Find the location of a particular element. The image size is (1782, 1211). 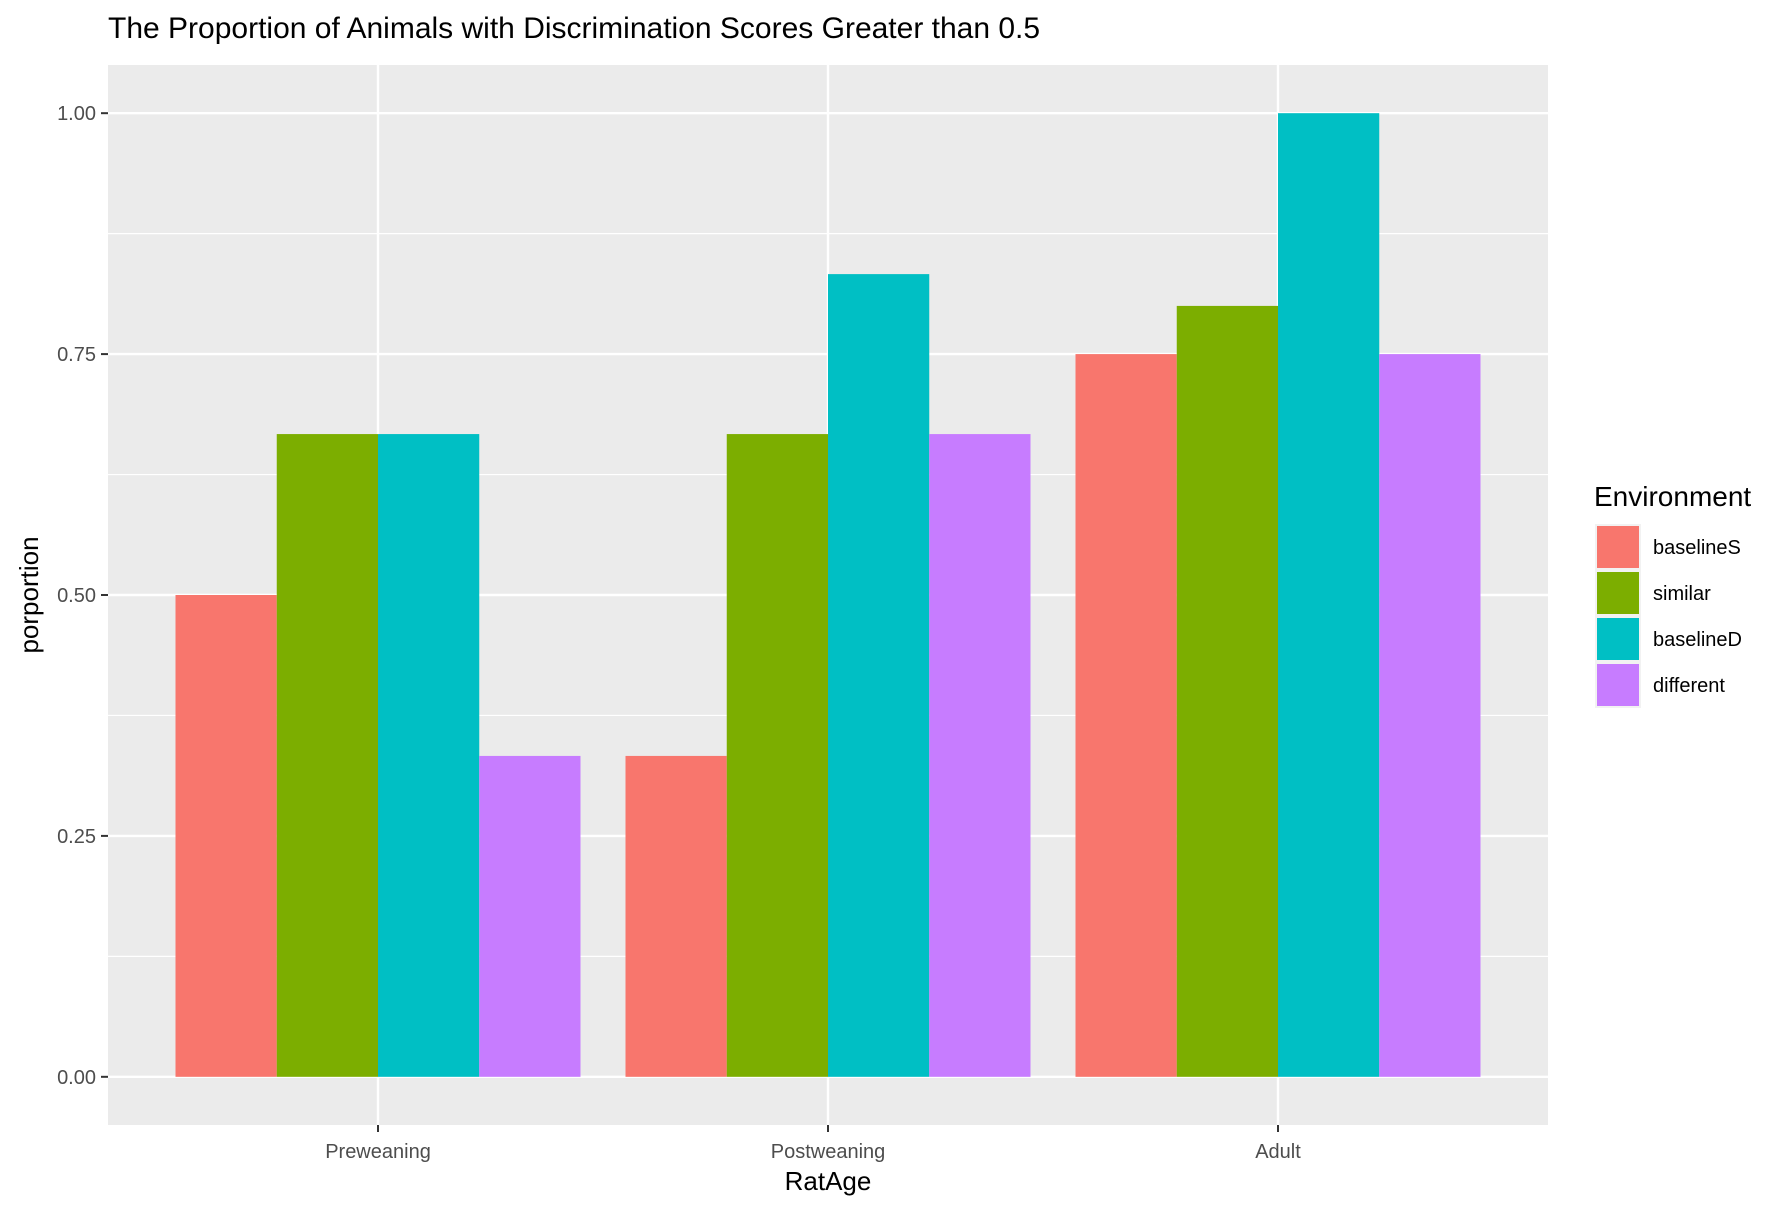

x-axis: Preweaning Postweaning Adult is located at coordinates (813, 1144).